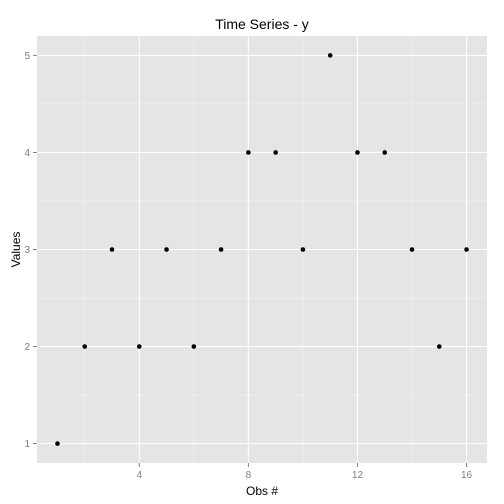 The image size is (504, 504). What do you see at coordinates (27, 250) in the screenshot?
I see `y-tick-label: 3` at bounding box center [27, 250].